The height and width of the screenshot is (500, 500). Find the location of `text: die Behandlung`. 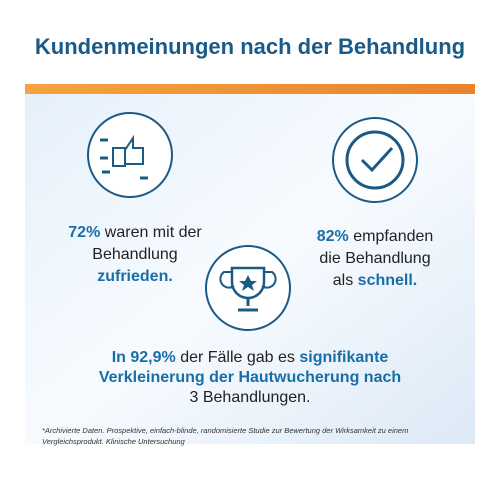

text: die Behandlung is located at coordinates (375, 258).